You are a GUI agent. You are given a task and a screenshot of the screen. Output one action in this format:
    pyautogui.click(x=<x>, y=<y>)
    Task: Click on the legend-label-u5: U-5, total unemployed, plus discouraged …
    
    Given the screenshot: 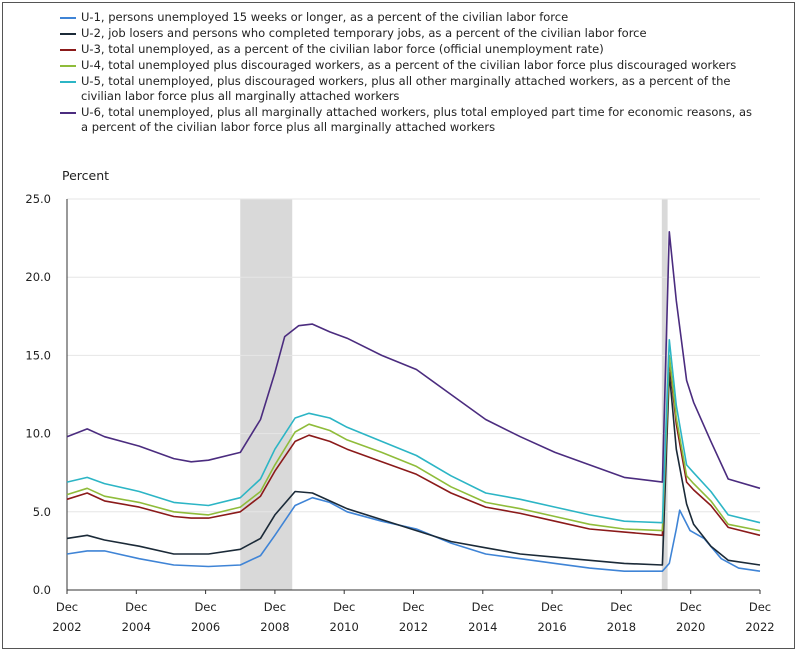 What is the action you would take?
    pyautogui.click(x=406, y=88)
    